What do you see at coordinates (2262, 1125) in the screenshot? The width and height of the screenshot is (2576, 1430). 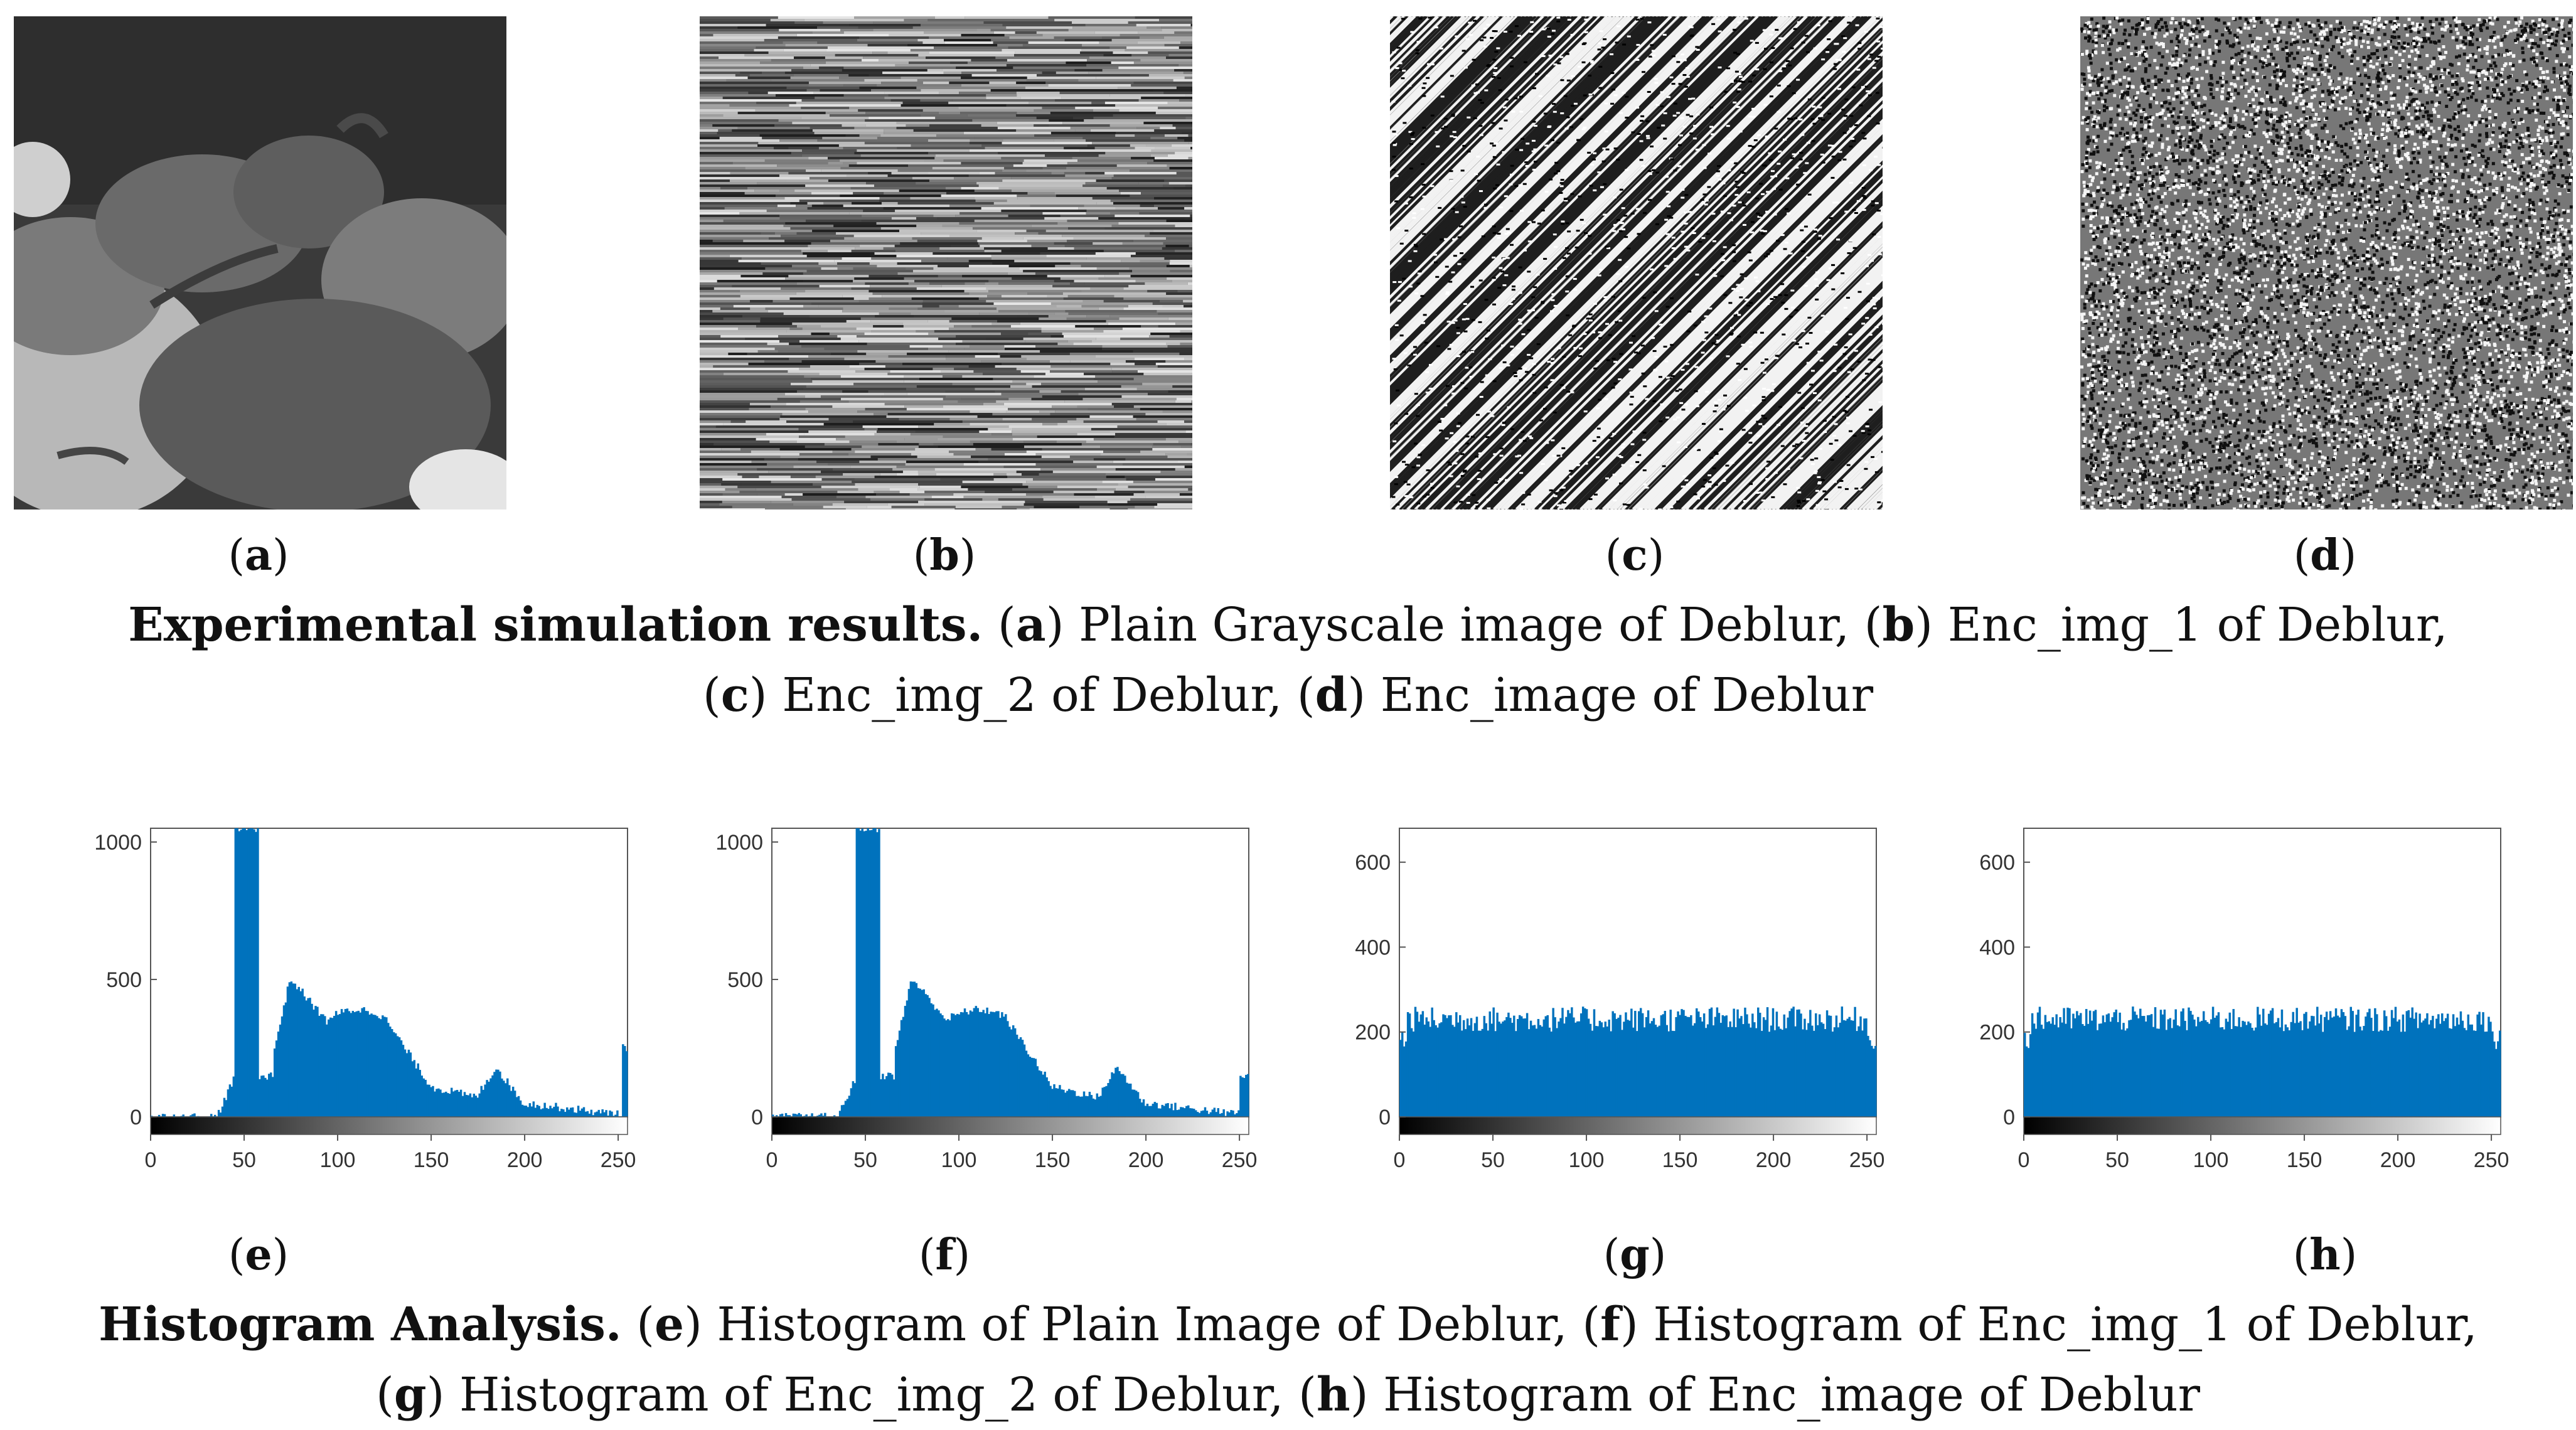 I see `grayscale-colorbar` at bounding box center [2262, 1125].